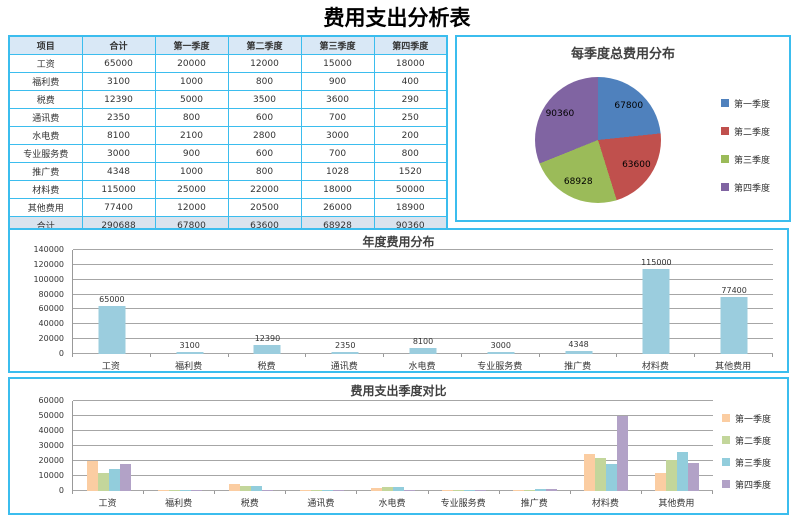 This screenshot has height=518, width=794. I want to click on value-cell: 77400, so click(118, 207).